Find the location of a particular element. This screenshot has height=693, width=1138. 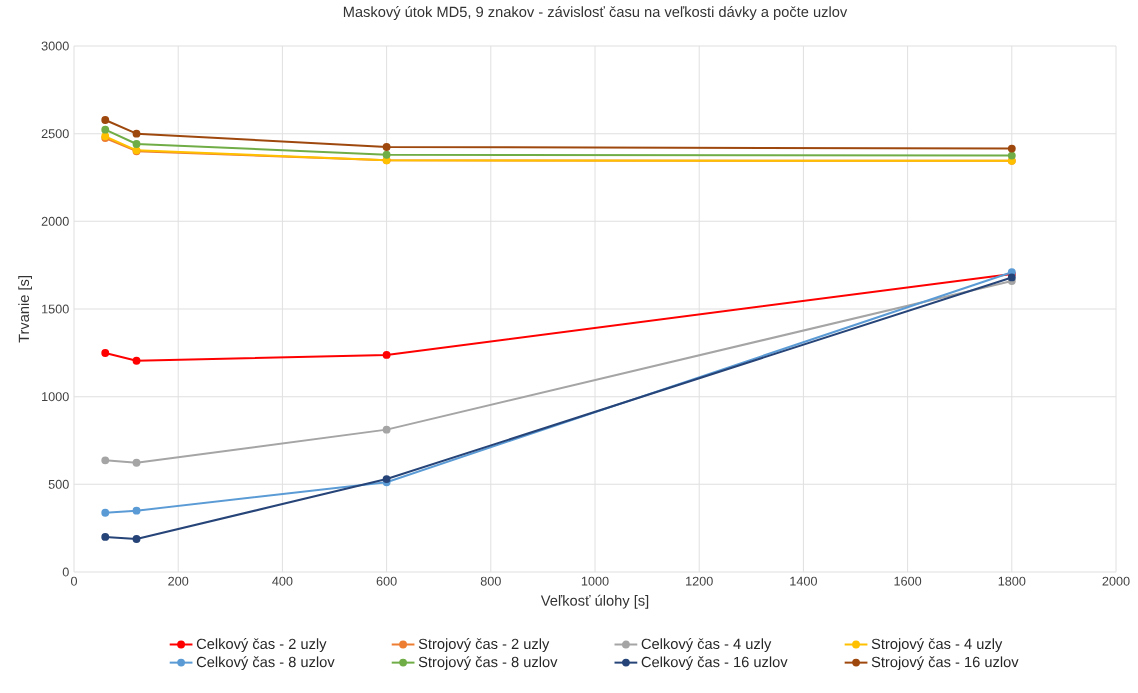

x-tick-label: 800 is located at coordinates (490, 581).